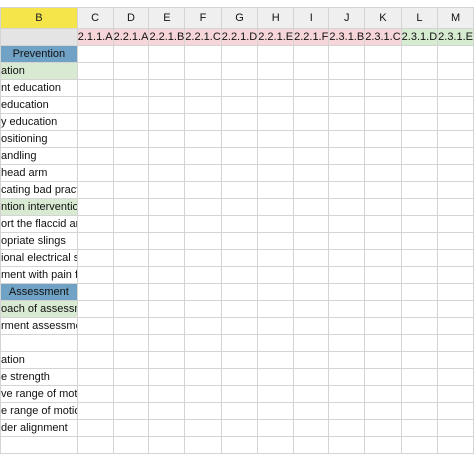 The height and width of the screenshot is (474, 474). What do you see at coordinates (39, 326) in the screenshot?
I see `item-label-cell: rment assessment` at bounding box center [39, 326].